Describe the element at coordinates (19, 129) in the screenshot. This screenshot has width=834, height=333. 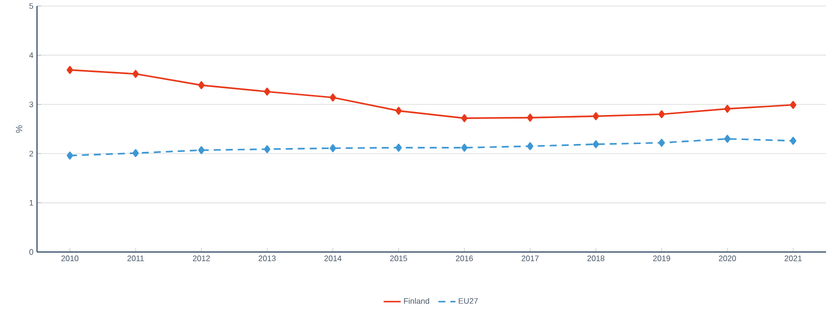
I see `y-axis-title: %` at that location.